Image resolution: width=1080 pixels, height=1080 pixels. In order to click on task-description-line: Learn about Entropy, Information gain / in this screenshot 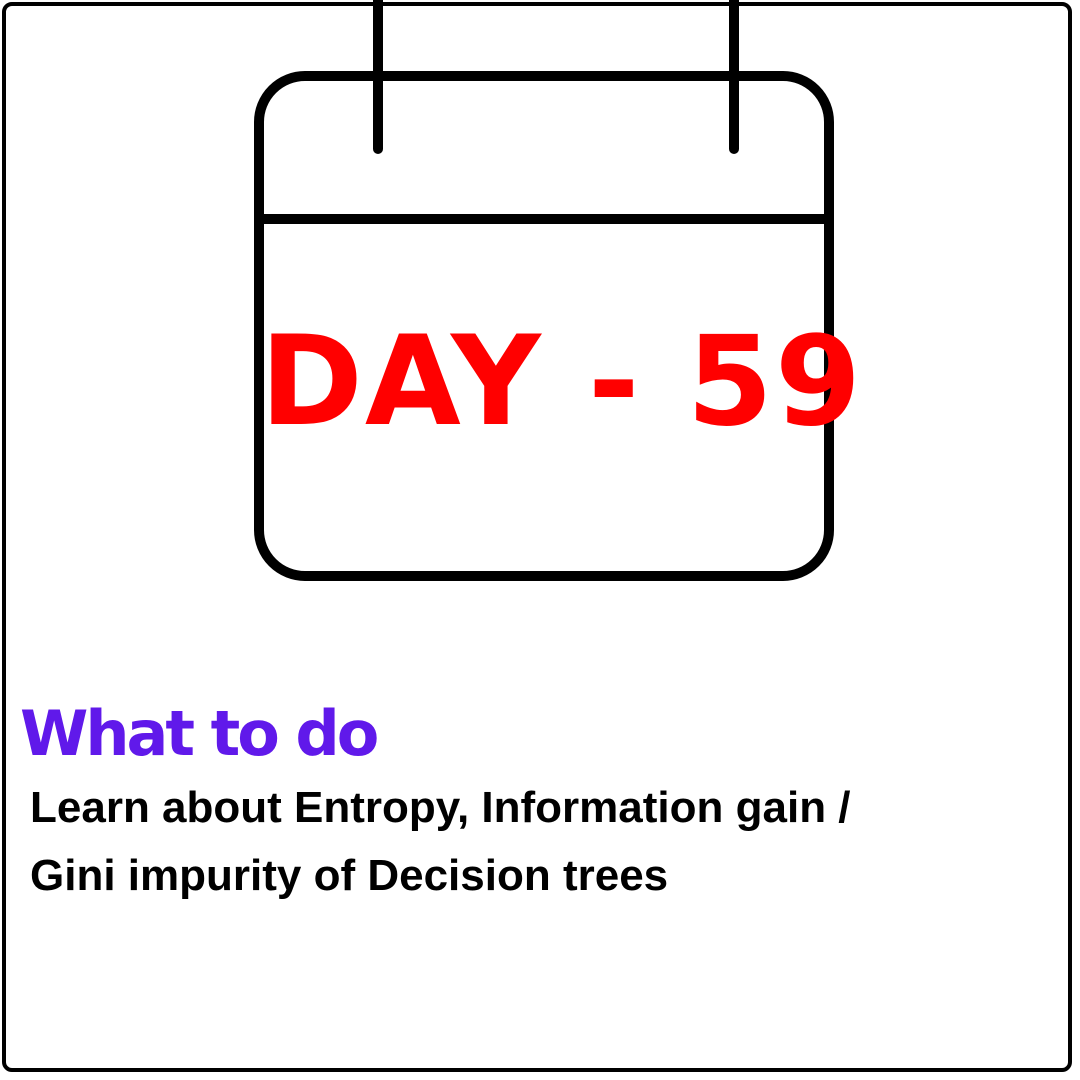, I will do `click(440, 807)`.